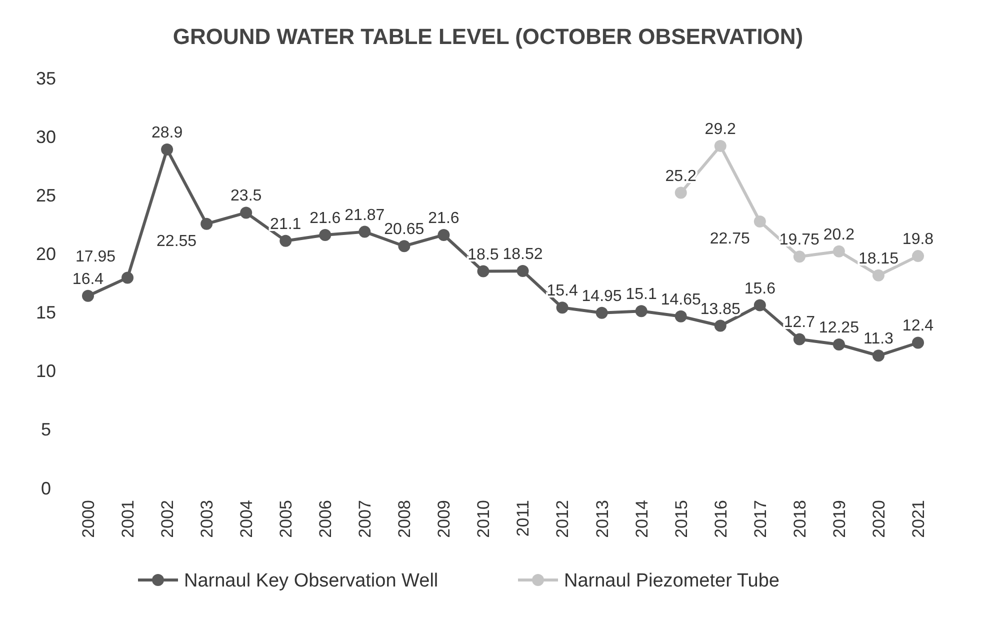 Image resolution: width=983 pixels, height=620 pixels. What do you see at coordinates (562, 291) in the screenshot?
I see `data-label: 15.4` at bounding box center [562, 291].